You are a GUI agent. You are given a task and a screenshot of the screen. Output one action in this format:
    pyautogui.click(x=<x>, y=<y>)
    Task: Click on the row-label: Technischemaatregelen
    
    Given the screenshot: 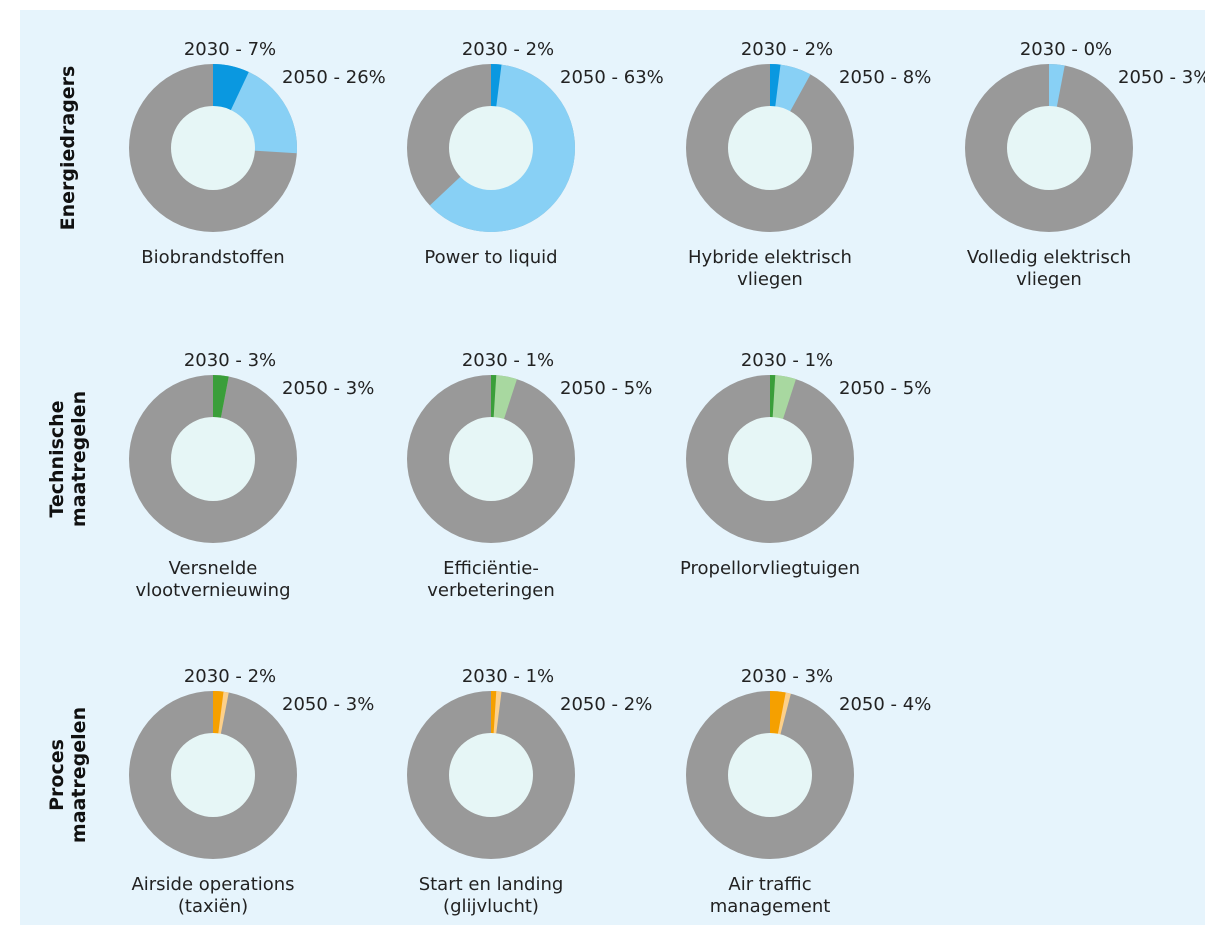 What is the action you would take?
    pyautogui.click(x=68, y=459)
    